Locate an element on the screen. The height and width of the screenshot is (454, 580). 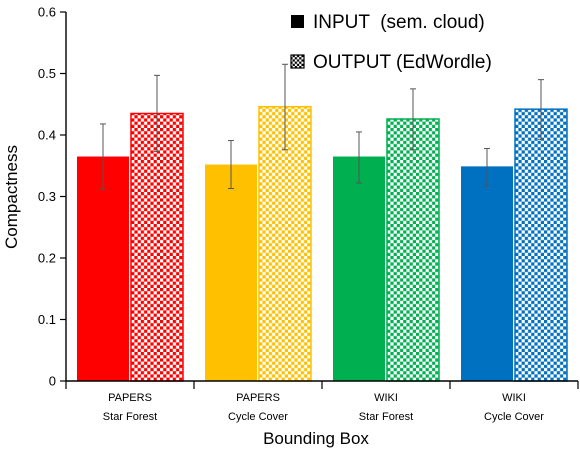
y-tick-label: 0.3 is located at coordinates (47, 196).